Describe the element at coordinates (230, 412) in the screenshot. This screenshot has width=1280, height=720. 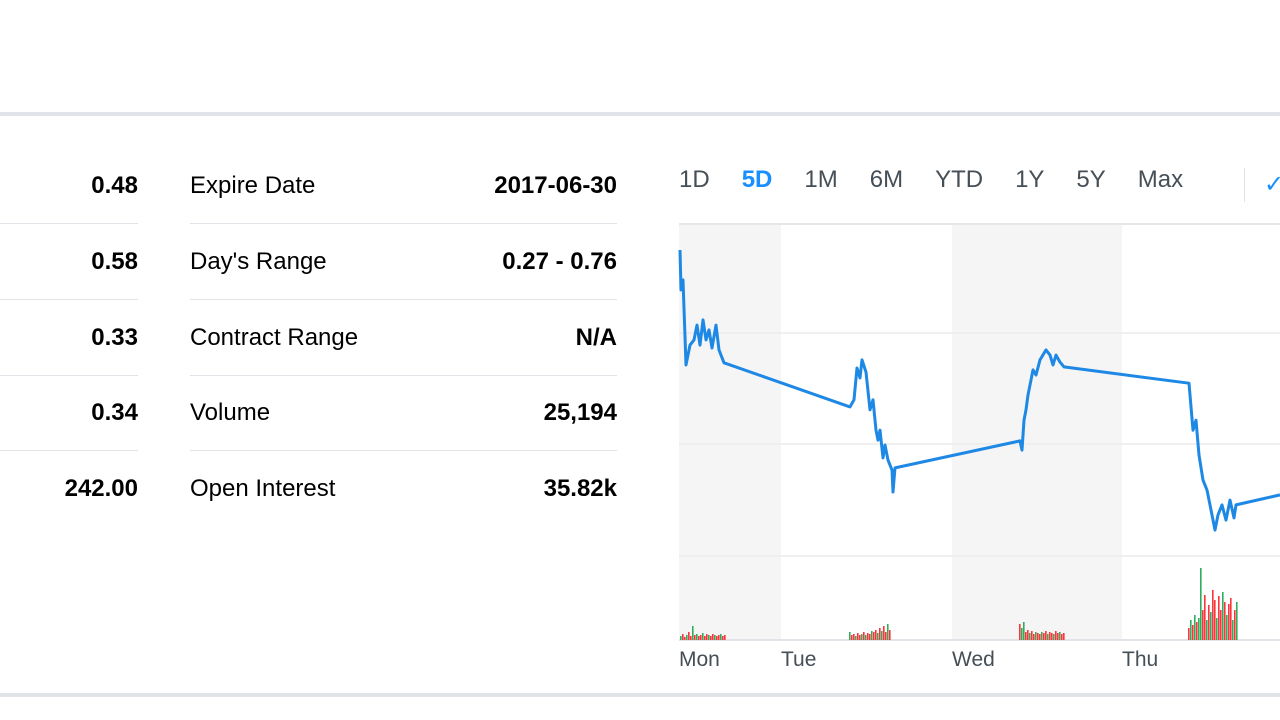
I see `stat-label: Volume` at that location.